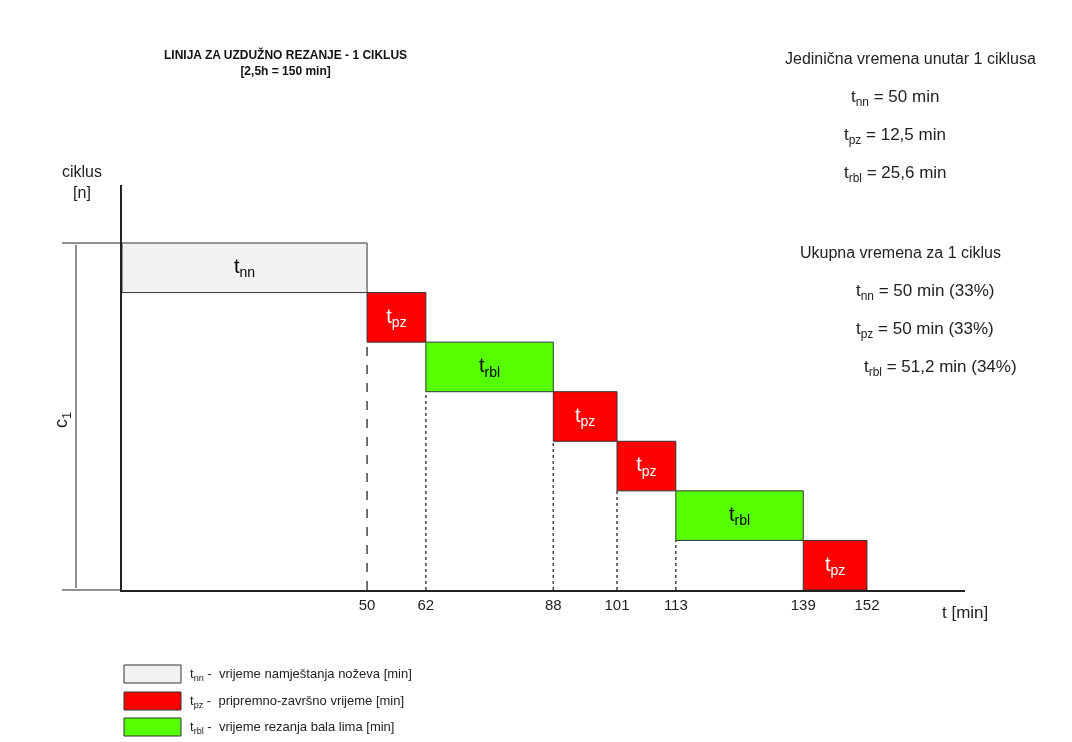 The height and width of the screenshot is (742, 1072). I want to click on x-tick-label: 152, so click(867, 604).